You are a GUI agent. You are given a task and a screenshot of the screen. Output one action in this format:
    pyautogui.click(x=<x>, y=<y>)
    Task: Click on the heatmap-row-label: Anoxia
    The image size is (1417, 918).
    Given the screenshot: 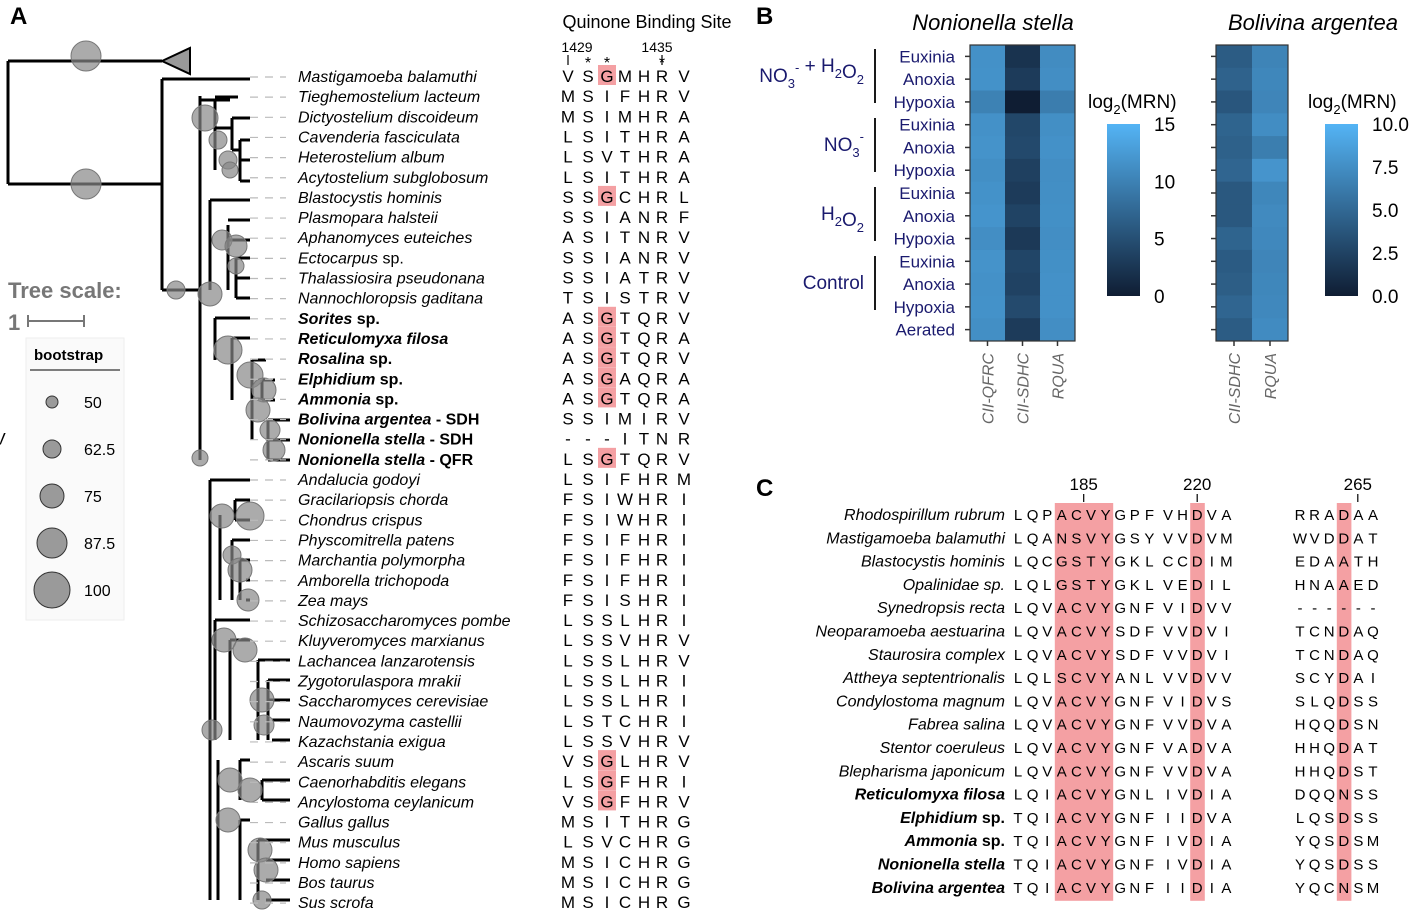 What is the action you would take?
    pyautogui.click(x=929, y=284)
    